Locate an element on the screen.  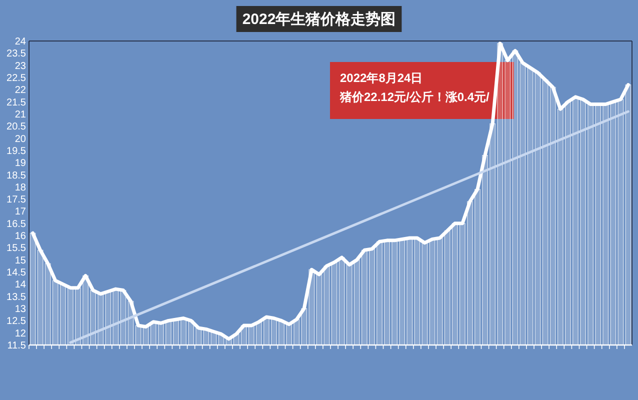
chart-title: 2022年生猪价格走势图 is located at coordinates (319, 19).